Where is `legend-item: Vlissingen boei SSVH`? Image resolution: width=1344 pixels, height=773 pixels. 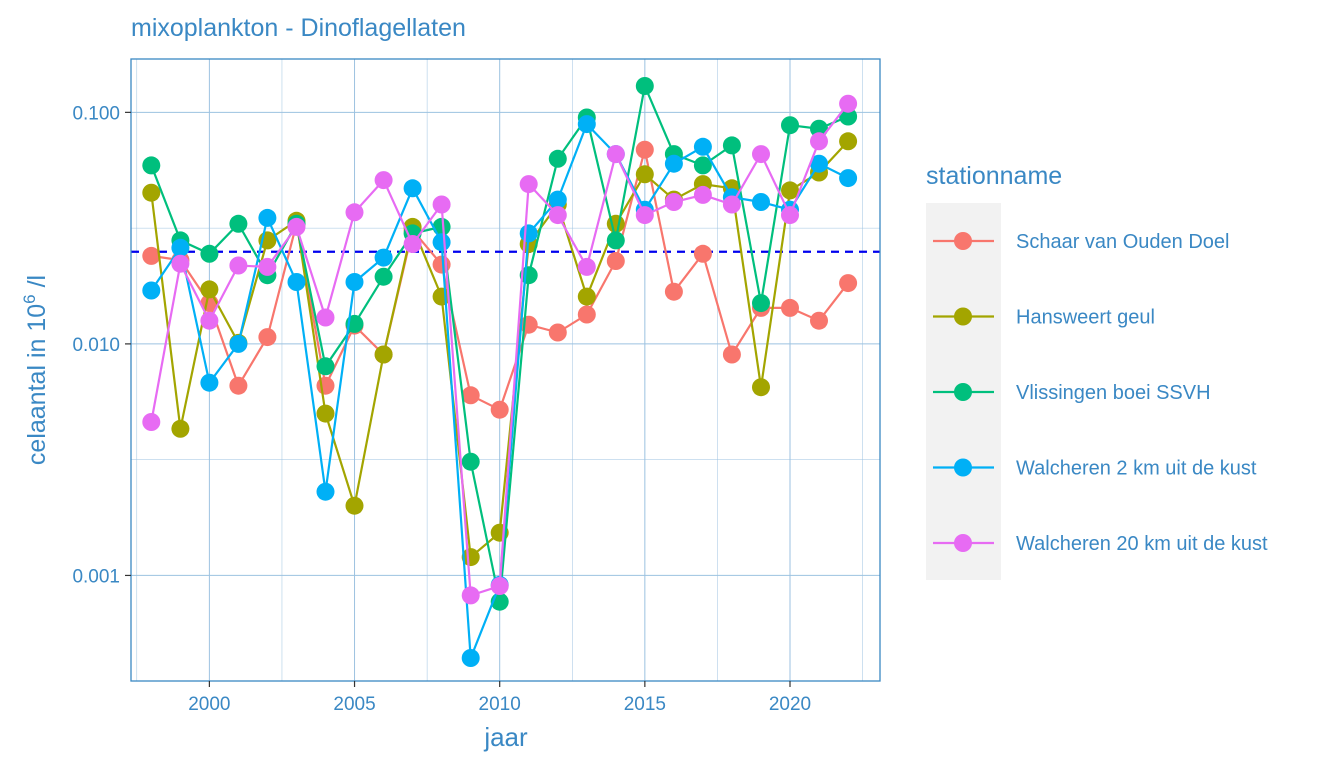 legend-item: Vlissingen boei SSVH is located at coordinates (1072, 393).